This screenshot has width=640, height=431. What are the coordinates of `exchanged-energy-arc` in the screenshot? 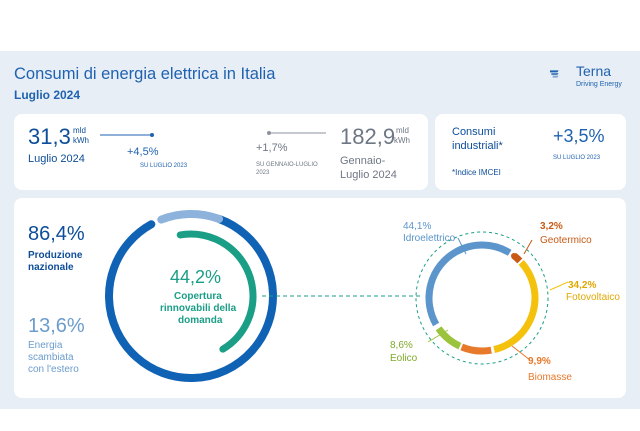 It's located at (191, 296).